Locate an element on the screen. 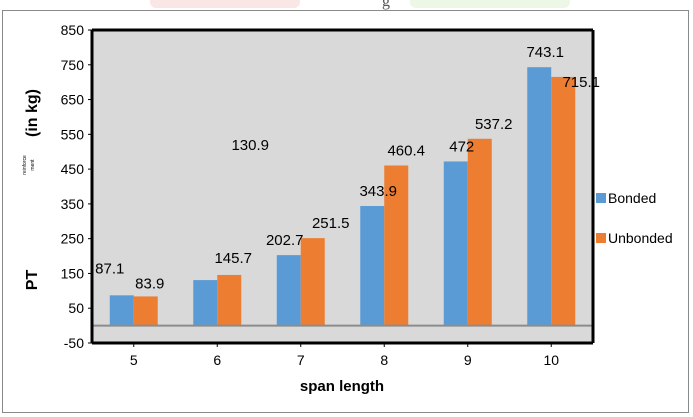 This screenshot has height=417, width=693. data-label-bonded-10: 743.1 is located at coordinates (545, 52).